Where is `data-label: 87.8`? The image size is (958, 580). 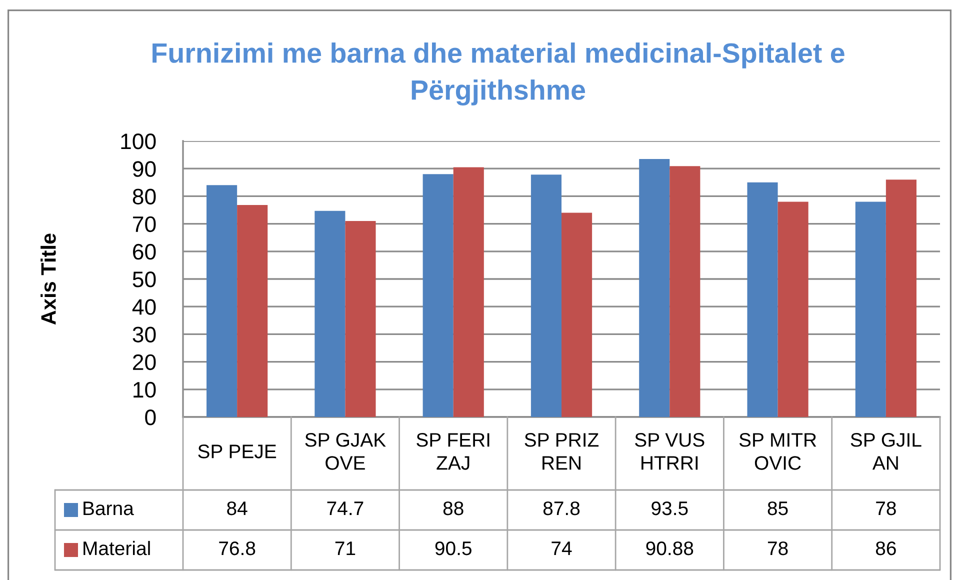
data-label: 87.8 is located at coordinates (561, 508).